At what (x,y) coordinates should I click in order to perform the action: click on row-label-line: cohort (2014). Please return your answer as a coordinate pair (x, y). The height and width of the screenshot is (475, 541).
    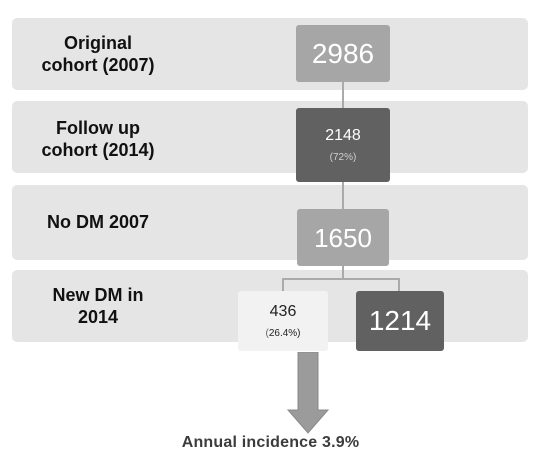
    Looking at the image, I should click on (98, 150).